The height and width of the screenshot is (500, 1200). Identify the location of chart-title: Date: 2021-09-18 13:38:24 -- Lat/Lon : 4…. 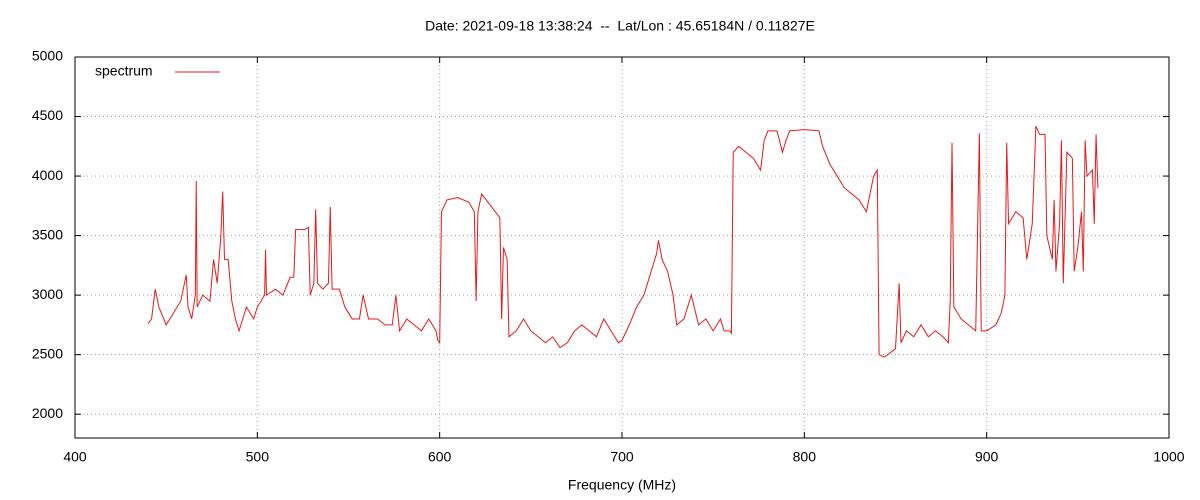
(620, 26).